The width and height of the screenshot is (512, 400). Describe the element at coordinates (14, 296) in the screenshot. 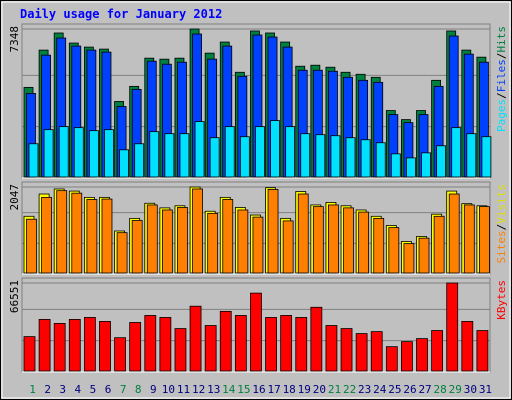

I see `y-tick-label: 66551` at that location.